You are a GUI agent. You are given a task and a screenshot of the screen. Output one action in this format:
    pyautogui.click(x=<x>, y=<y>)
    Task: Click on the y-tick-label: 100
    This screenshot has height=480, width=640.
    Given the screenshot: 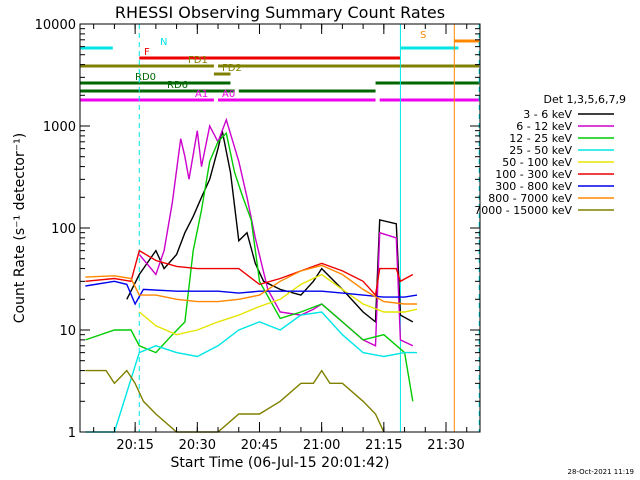 What is the action you would take?
    pyautogui.click(x=63, y=229)
    